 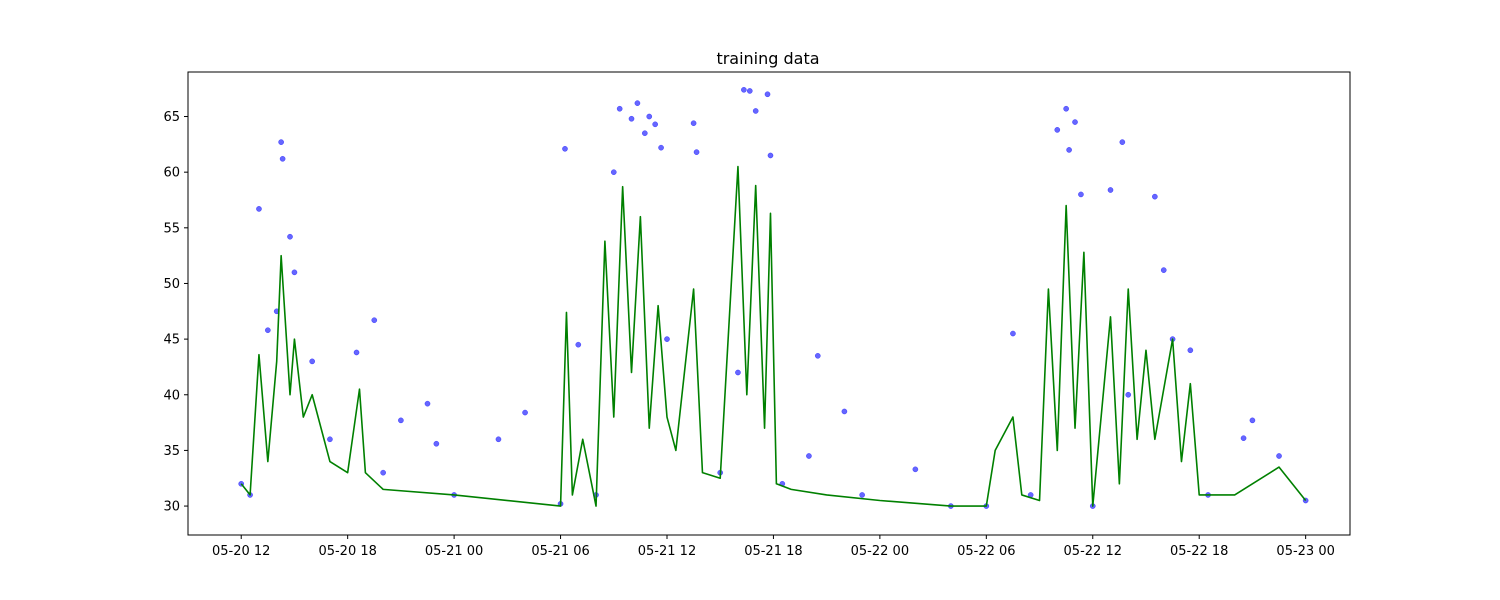 I want to click on y-tick-label: 30, so click(x=171, y=507).